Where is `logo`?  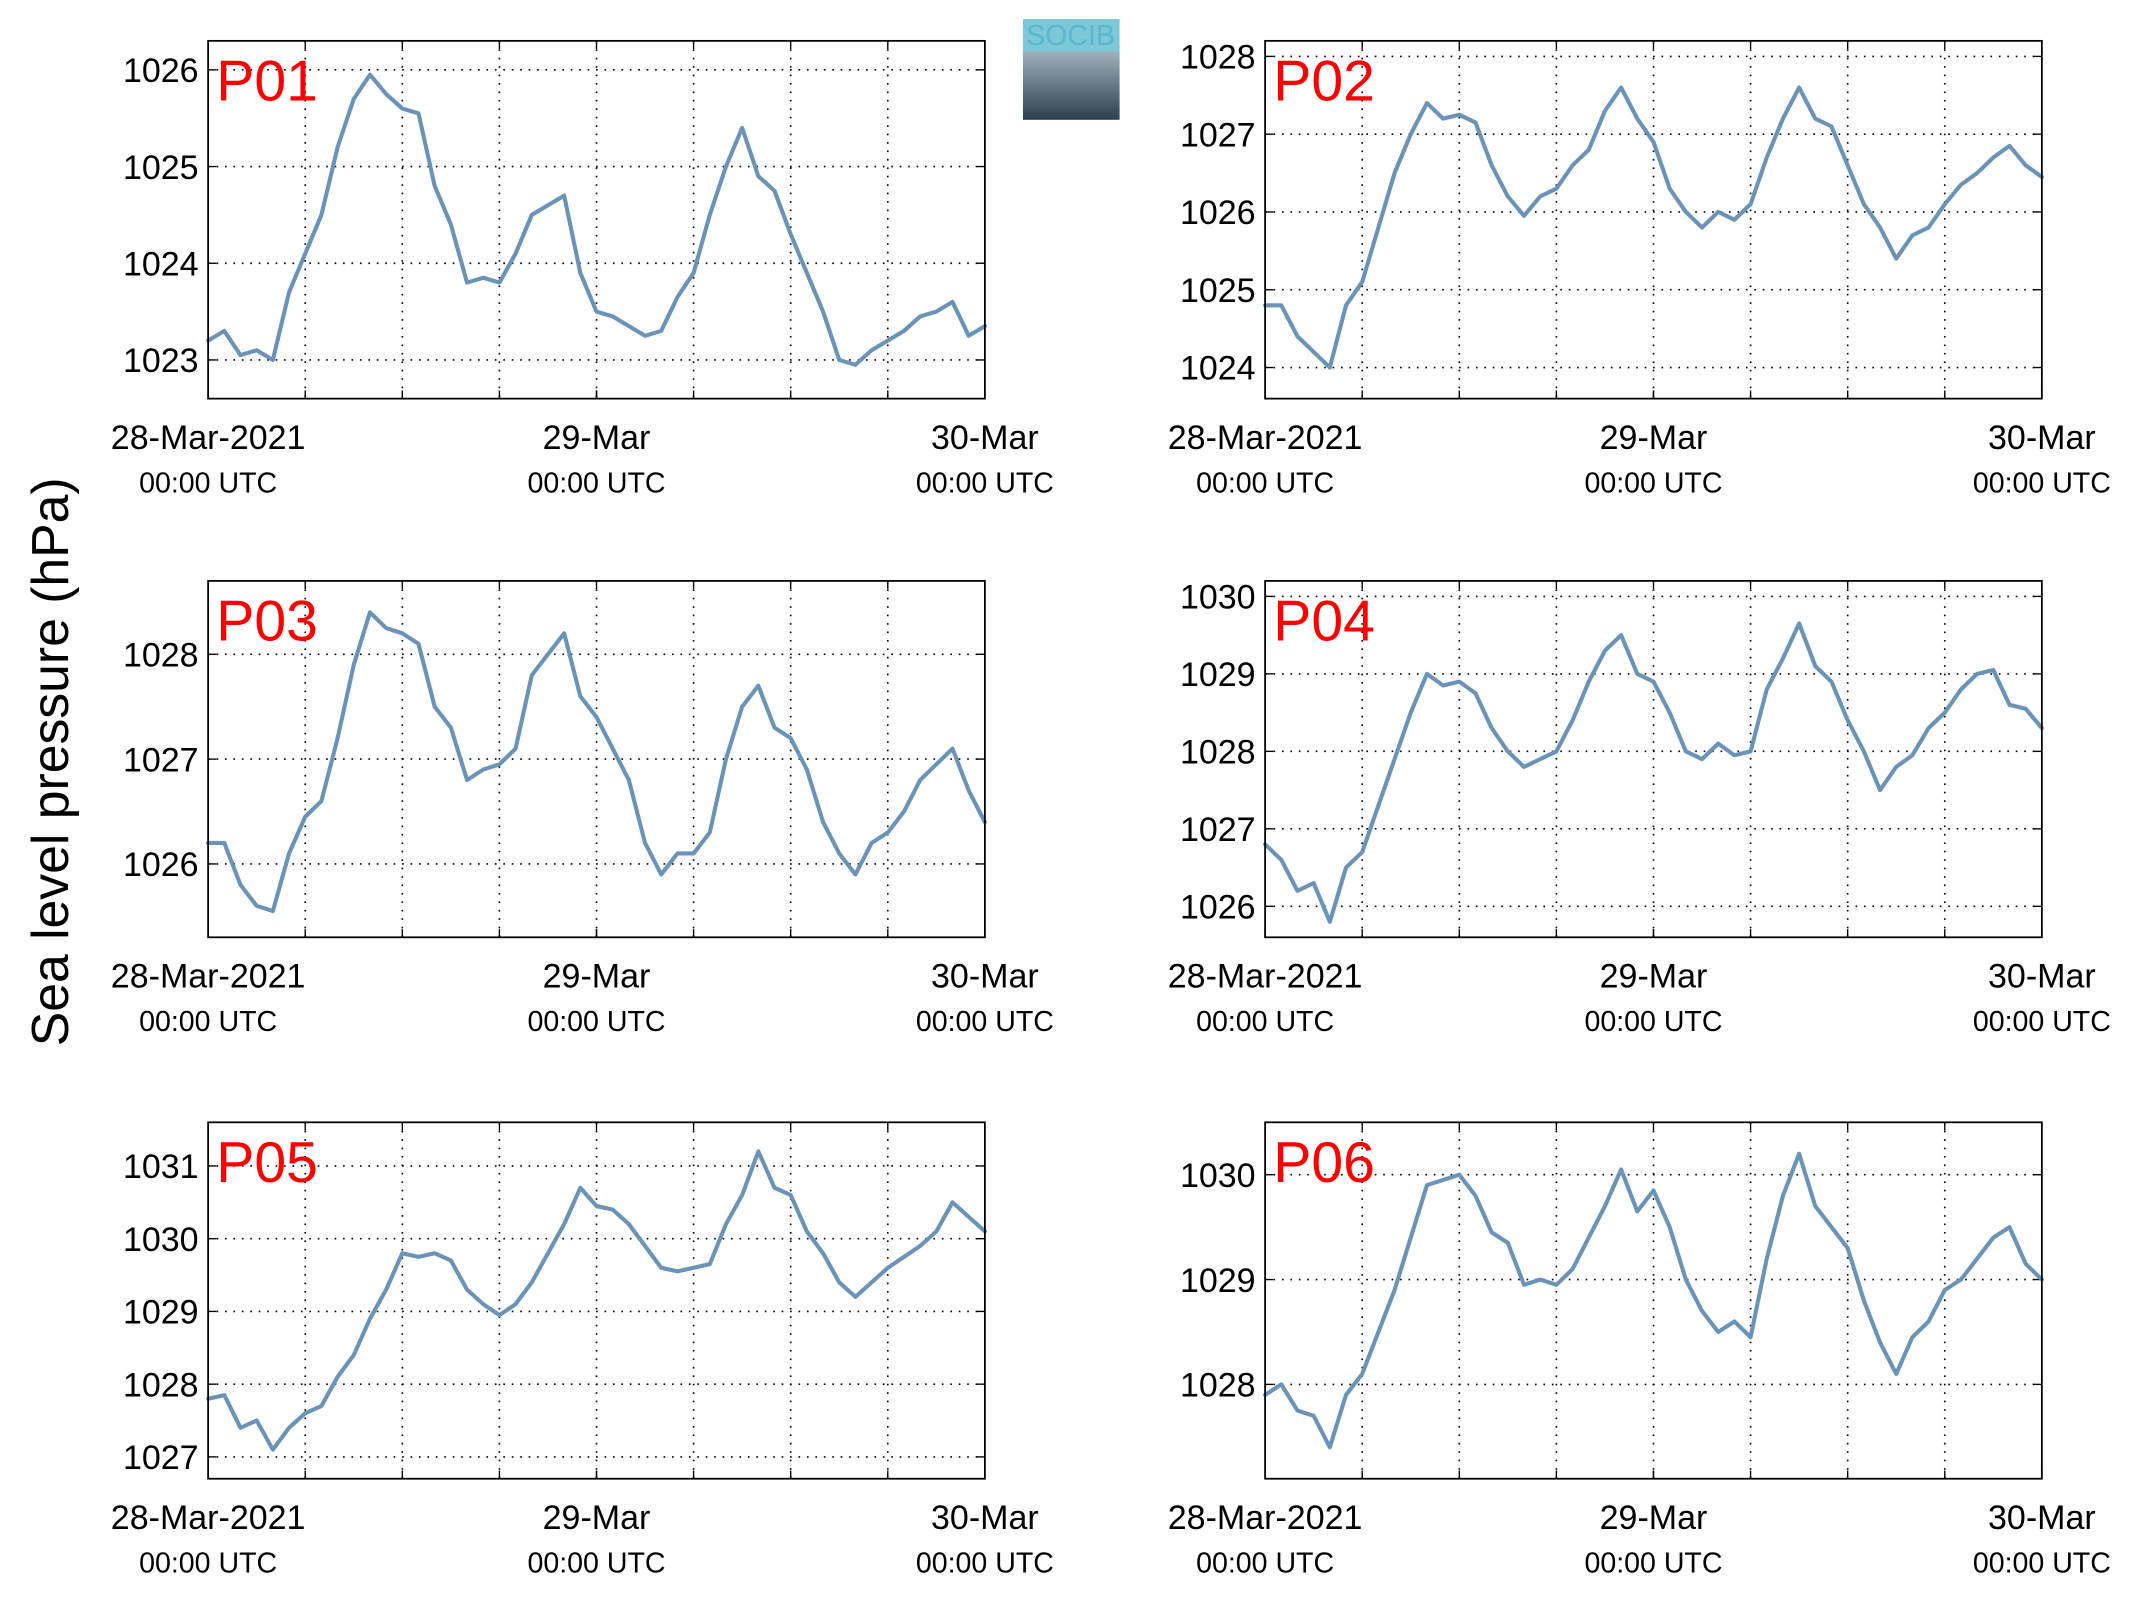
logo is located at coordinates (1071, 85).